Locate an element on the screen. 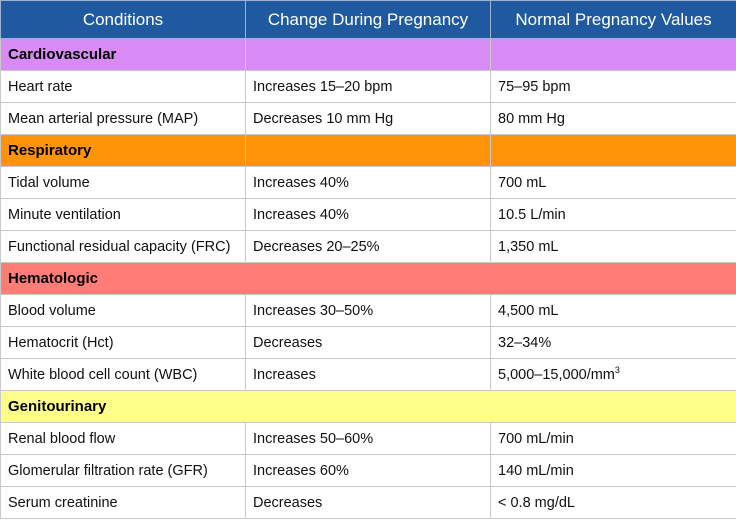 This screenshot has height=524, width=736. value-superscript: 3 is located at coordinates (617, 369).